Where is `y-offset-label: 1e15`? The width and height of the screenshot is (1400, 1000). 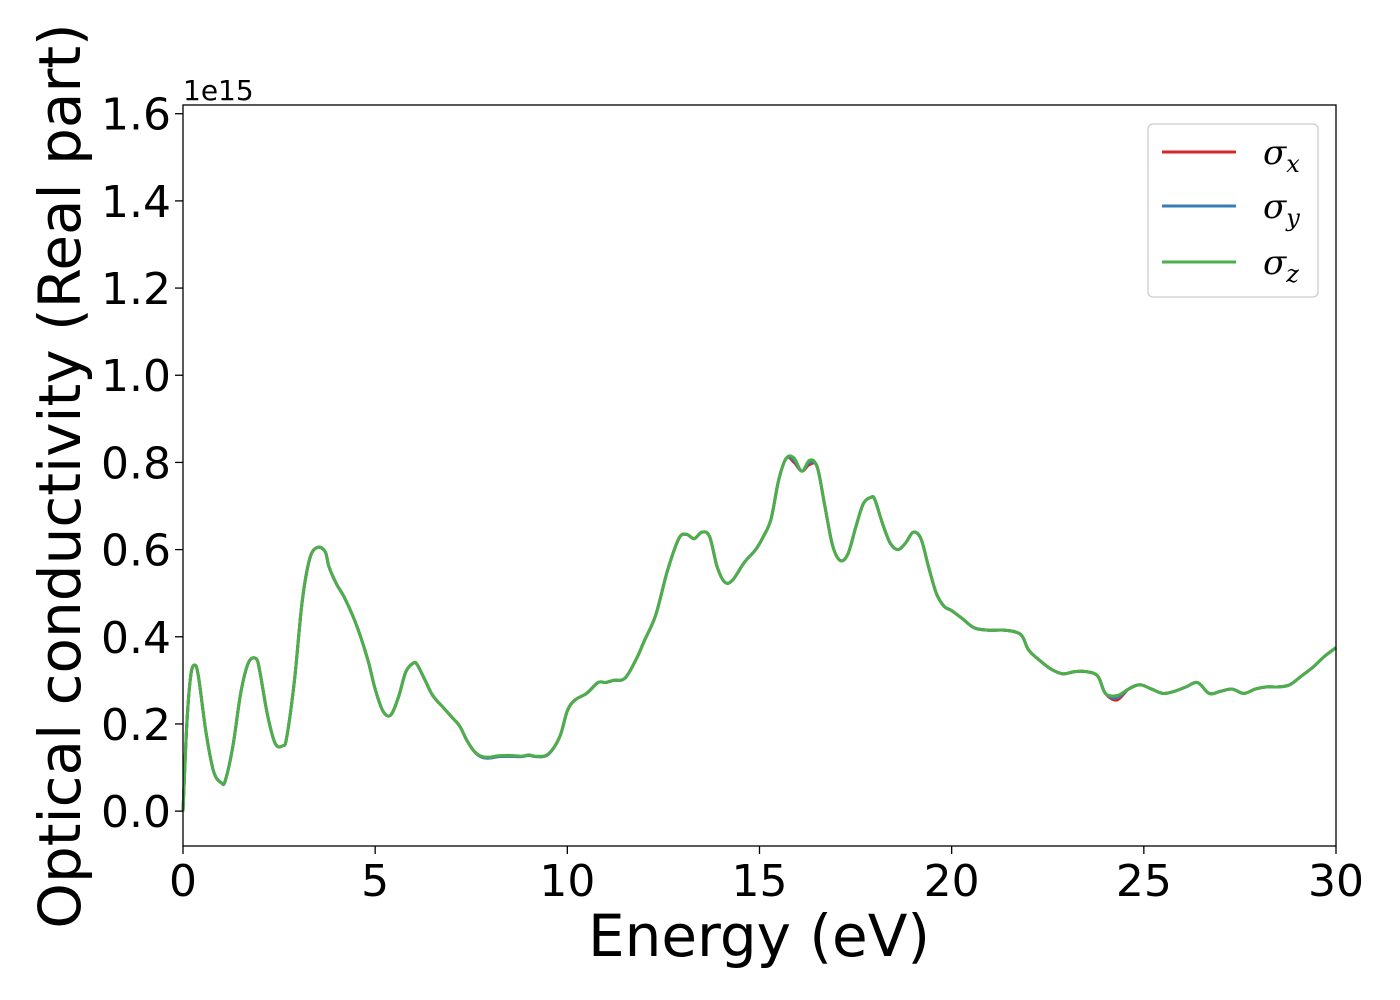 y-offset-label: 1e15 is located at coordinates (218, 90).